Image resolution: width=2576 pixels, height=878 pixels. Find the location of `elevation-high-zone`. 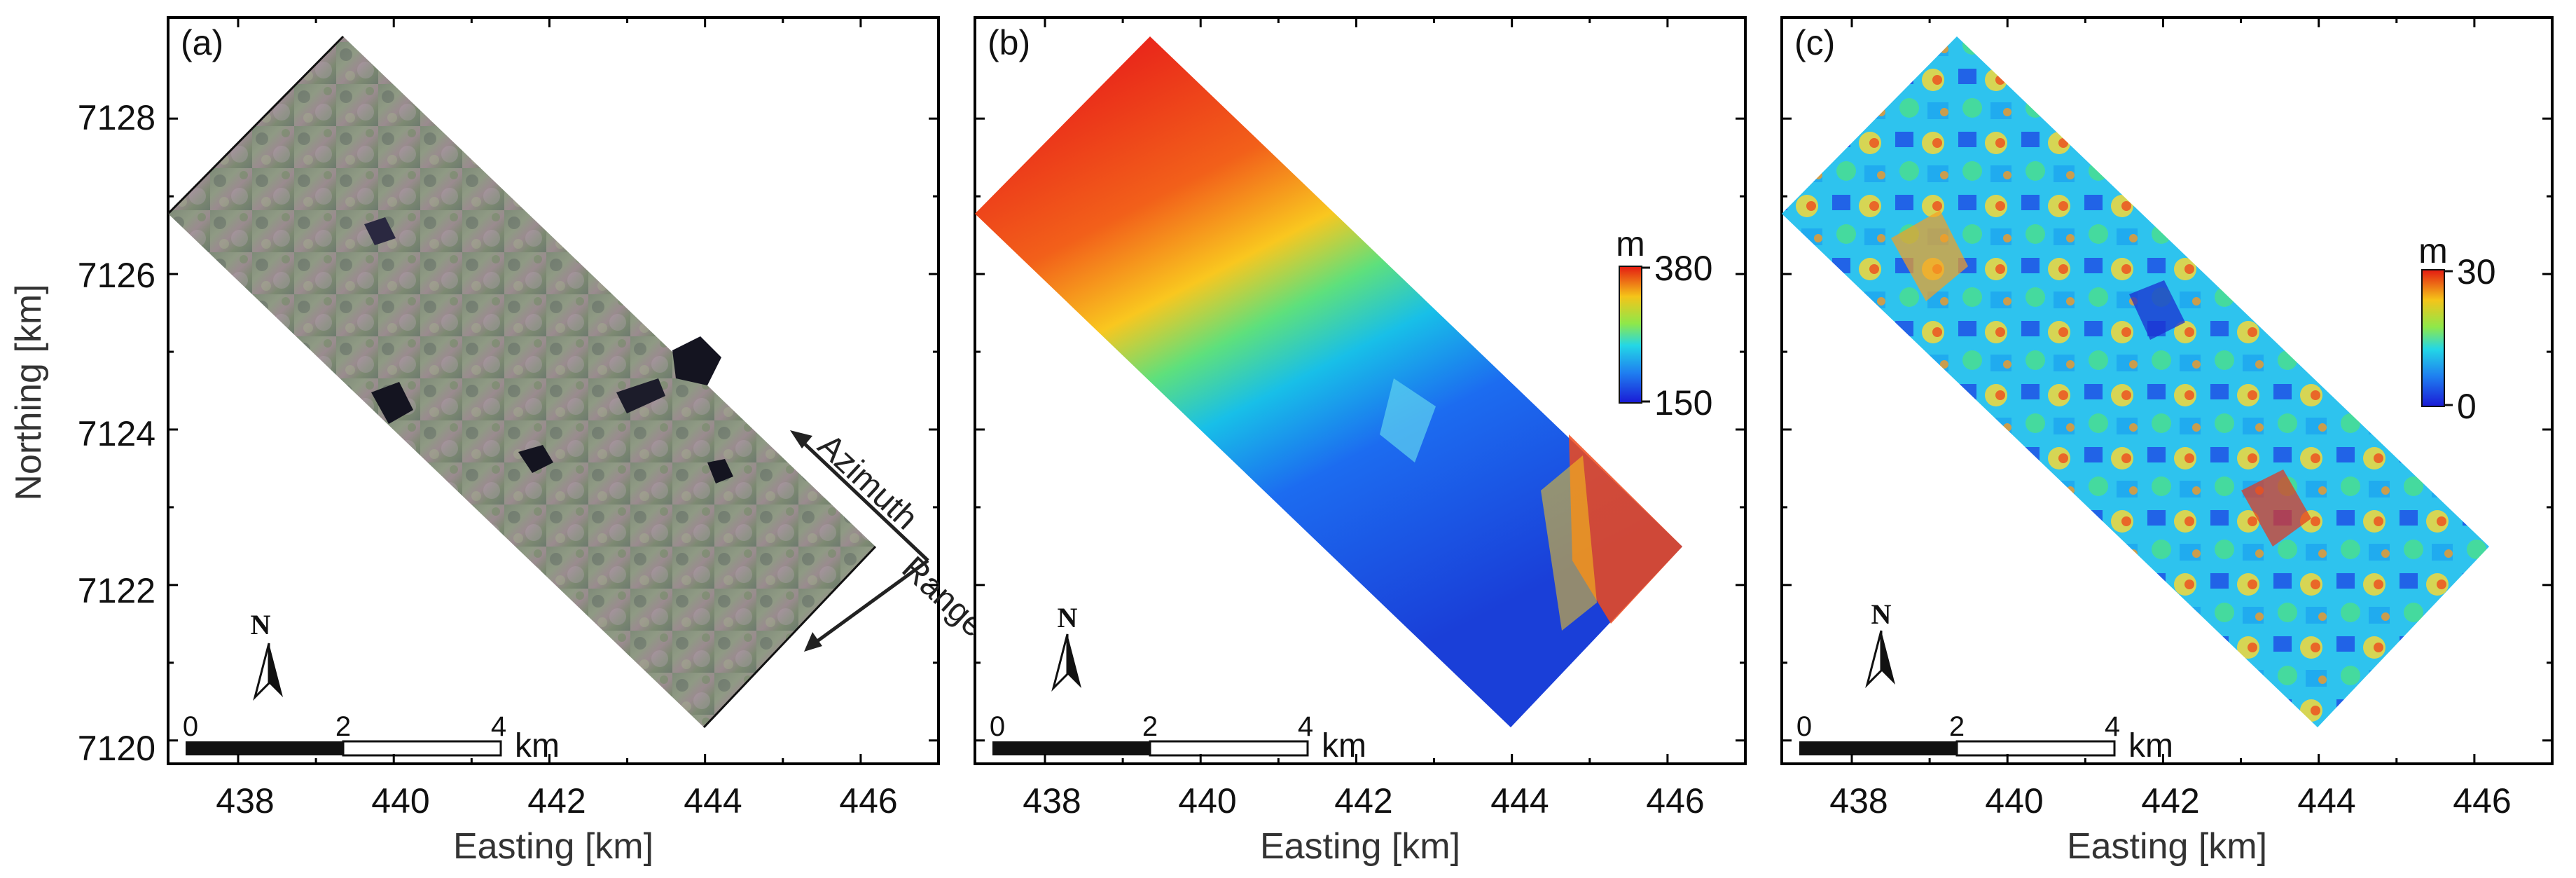

elevation-high-zone is located at coordinates (1626, 529).